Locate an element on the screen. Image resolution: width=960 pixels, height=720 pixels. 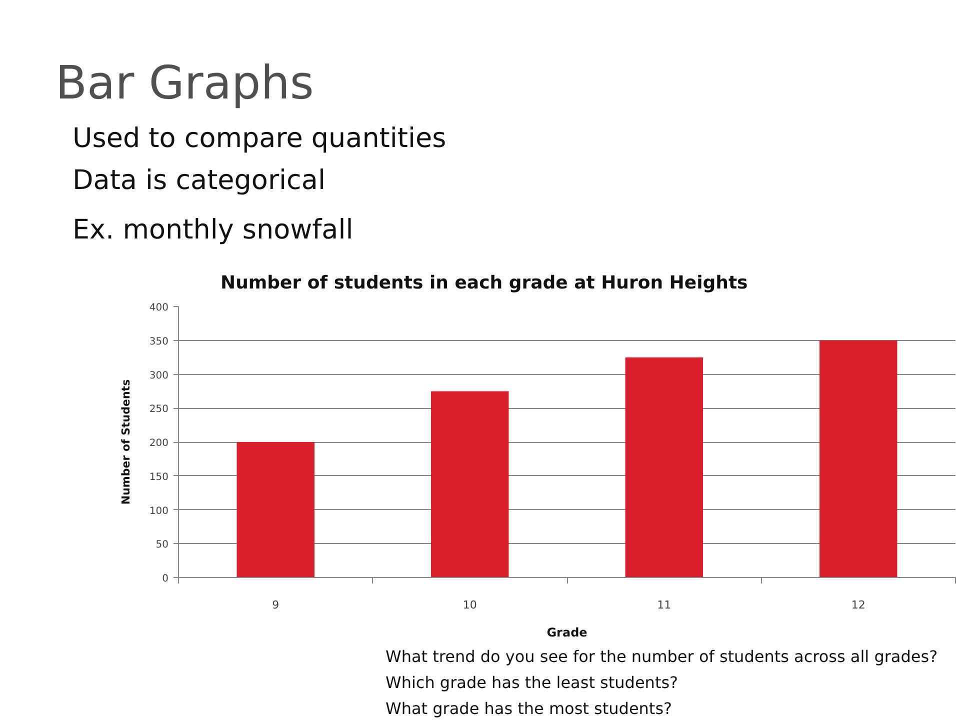
y-axis-title: Number of Students is located at coordinates (125, 441).